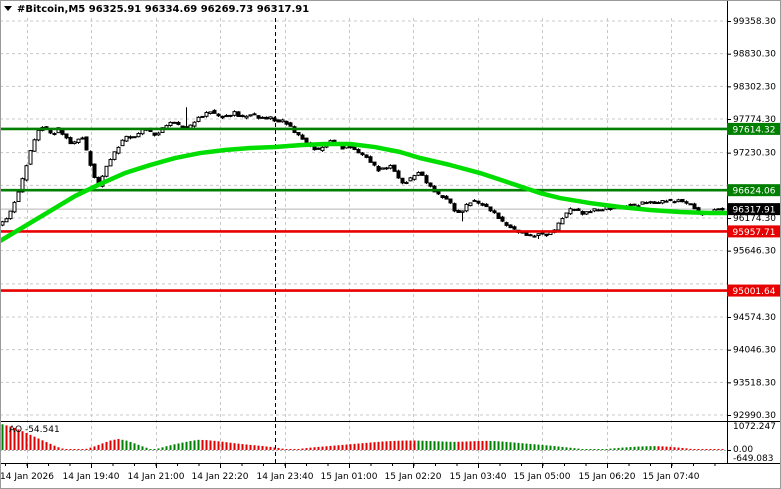 The width and height of the screenshot is (781, 489). I want to click on time-label: 15 Jan 01:00, so click(349, 477).